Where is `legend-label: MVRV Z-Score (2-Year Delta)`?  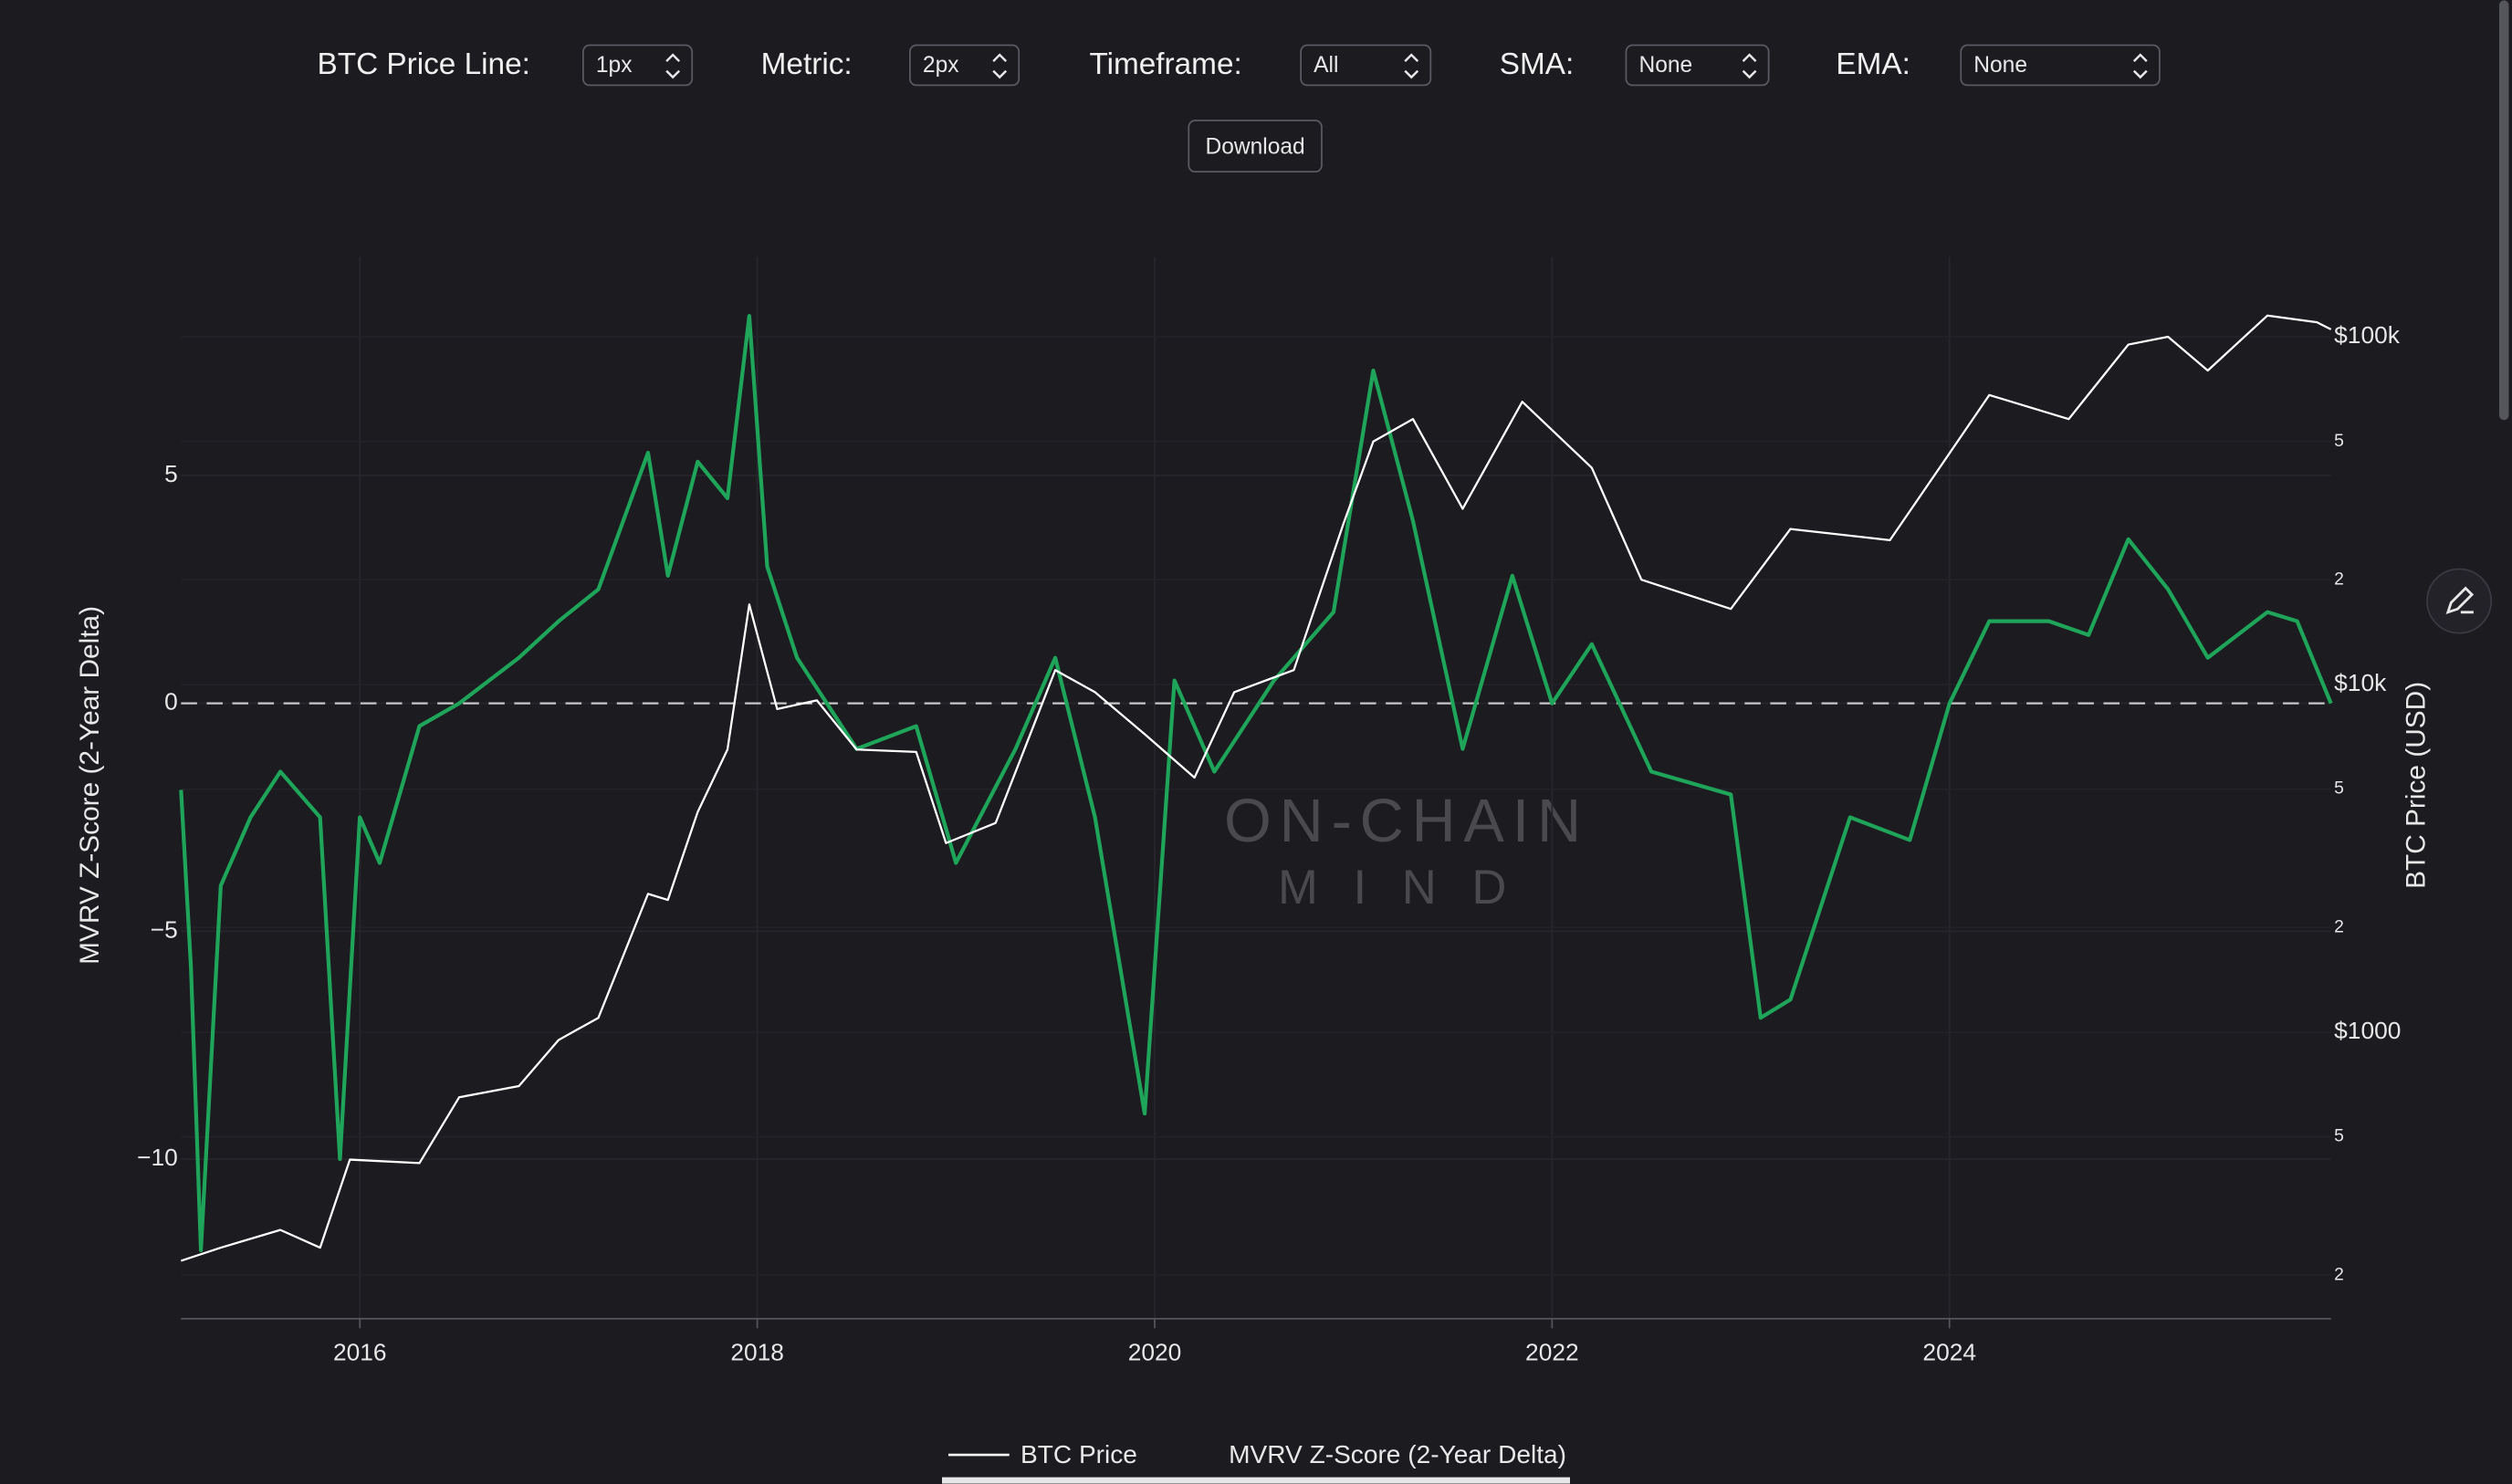 legend-label: MVRV Z-Score (2-Year Delta) is located at coordinates (1397, 1454).